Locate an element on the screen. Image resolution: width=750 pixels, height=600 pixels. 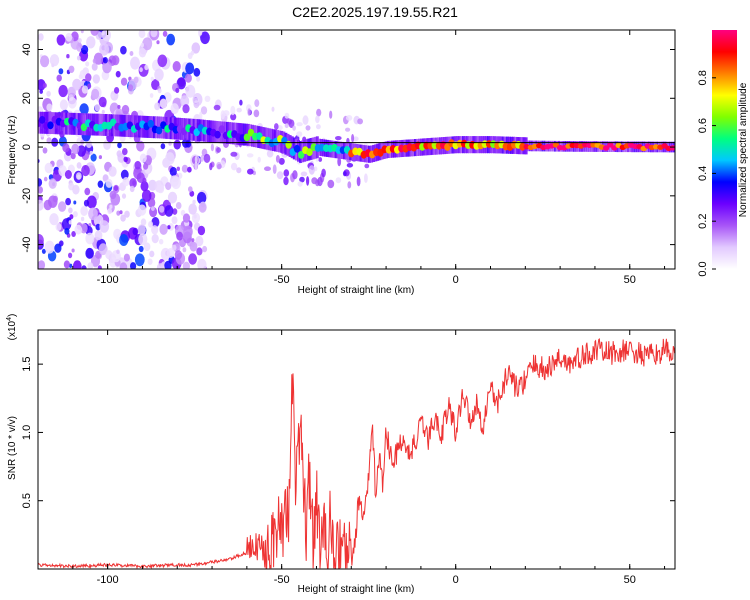
spectrogram-y-tick-label: -40 is located at coordinates (27, 245).